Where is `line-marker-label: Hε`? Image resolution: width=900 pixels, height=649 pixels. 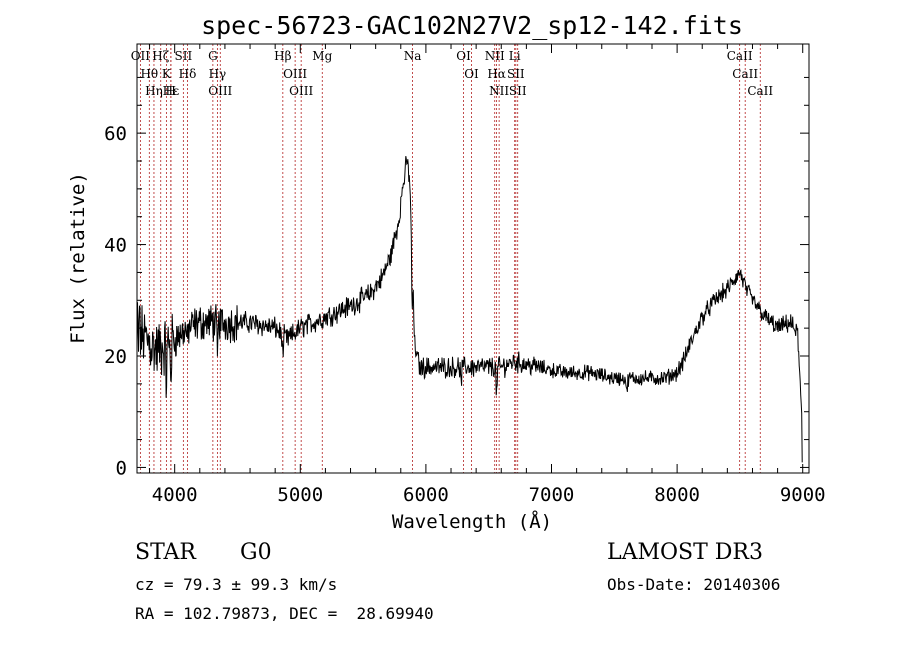 line-marker-label: Hε is located at coordinates (171, 91).